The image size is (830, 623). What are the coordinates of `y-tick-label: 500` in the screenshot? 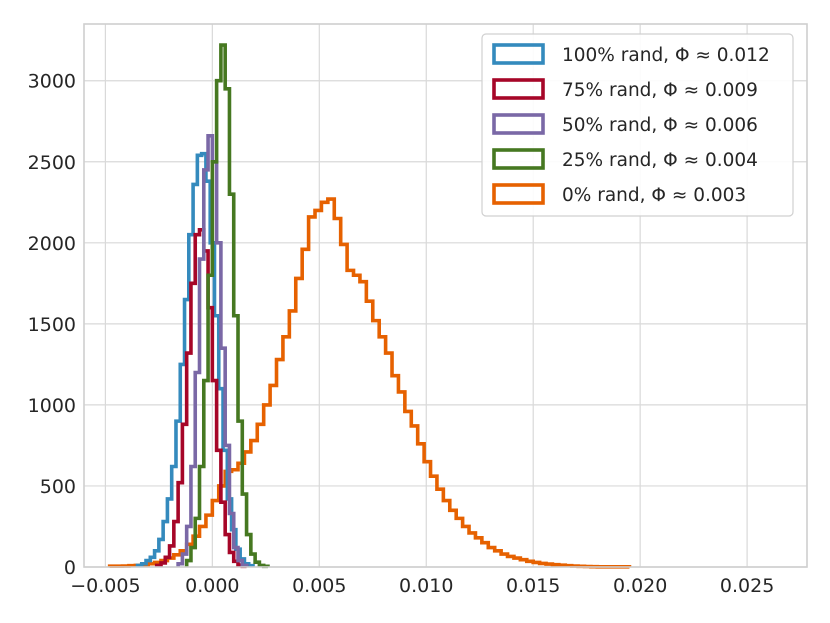 It's located at (58, 487).